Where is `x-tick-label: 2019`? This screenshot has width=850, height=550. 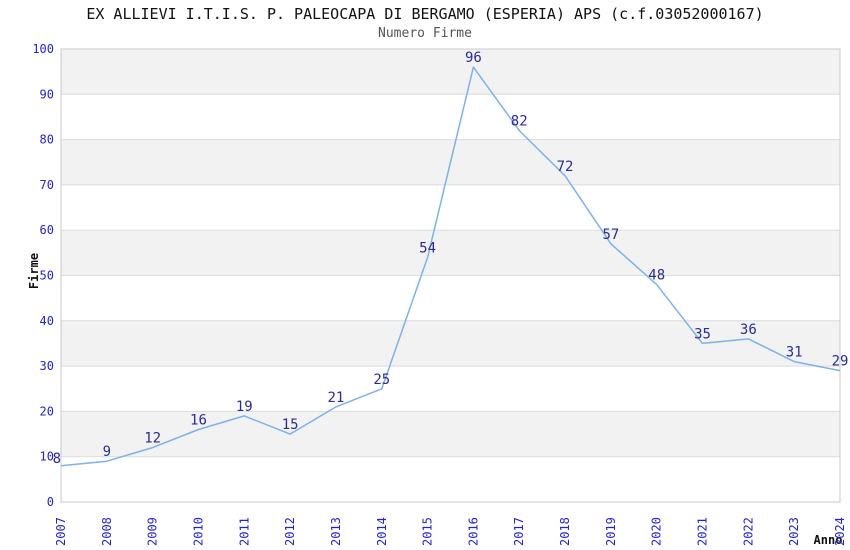 x-tick-label: 2019 is located at coordinates (611, 531).